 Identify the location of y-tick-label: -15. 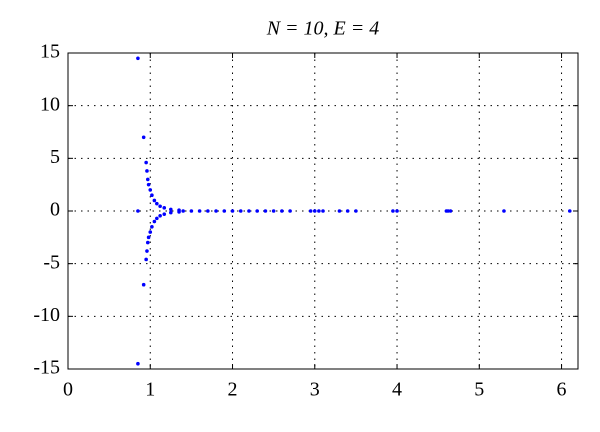
(46, 368).